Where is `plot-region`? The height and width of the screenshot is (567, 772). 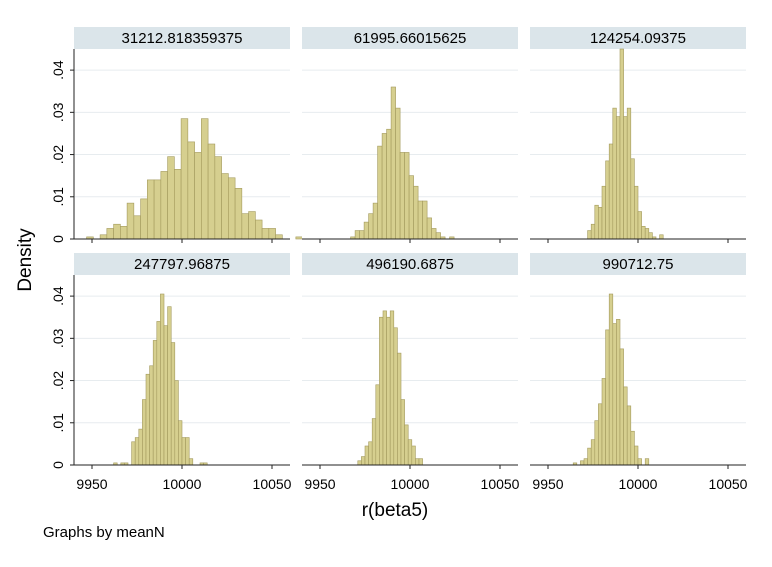
plot-region is located at coordinates (638, 370).